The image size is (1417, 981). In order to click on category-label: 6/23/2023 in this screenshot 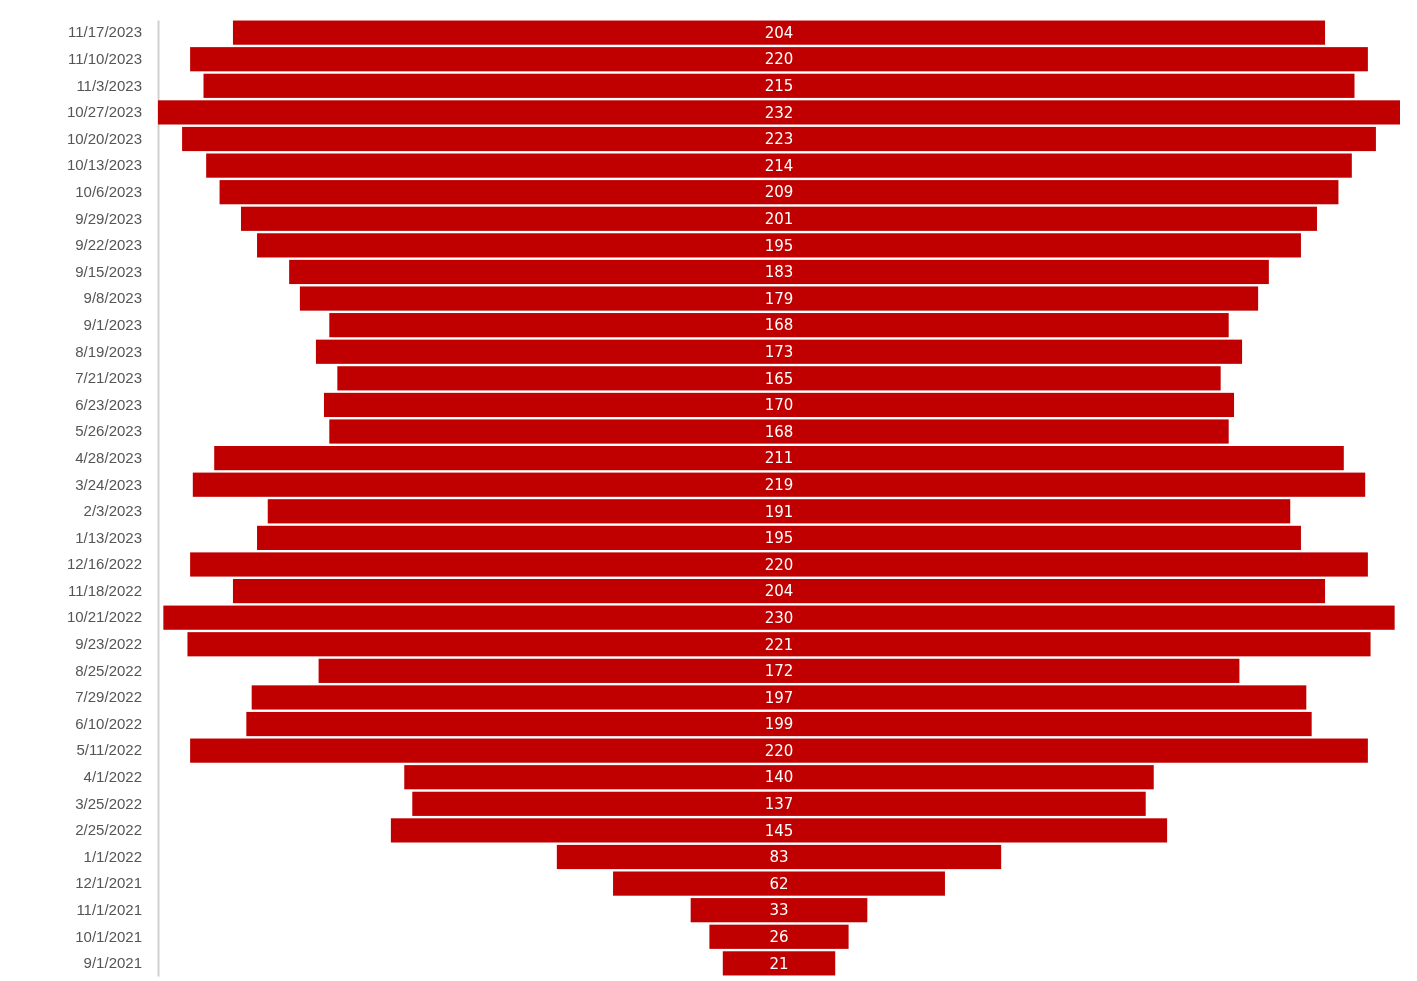, I will do `click(108, 404)`.